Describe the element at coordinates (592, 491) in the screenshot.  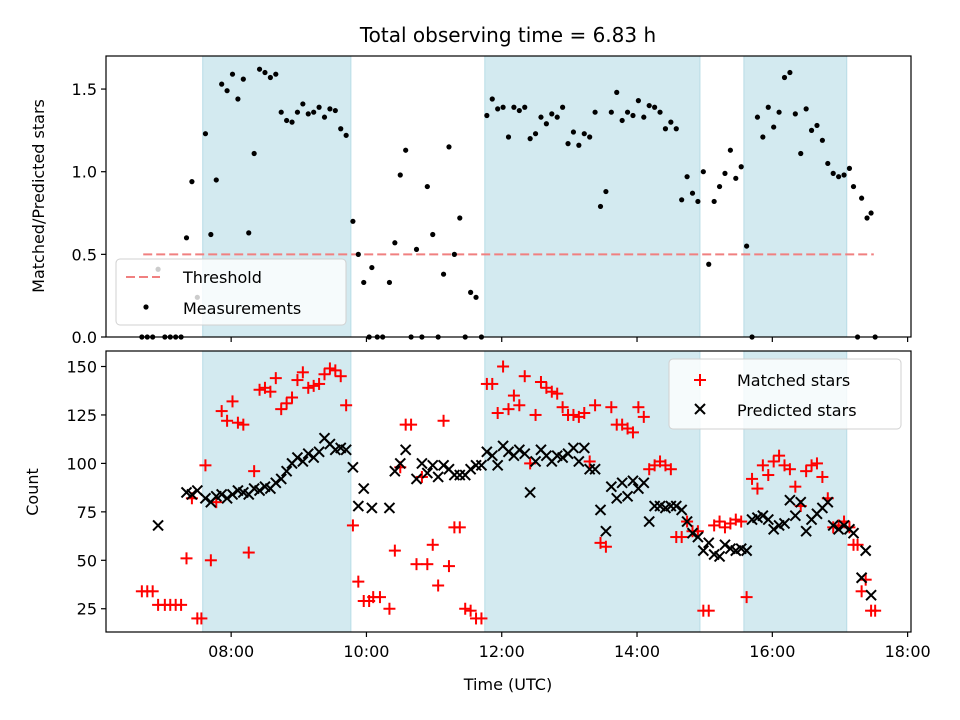
I see `bottom-shaded-interval` at that location.